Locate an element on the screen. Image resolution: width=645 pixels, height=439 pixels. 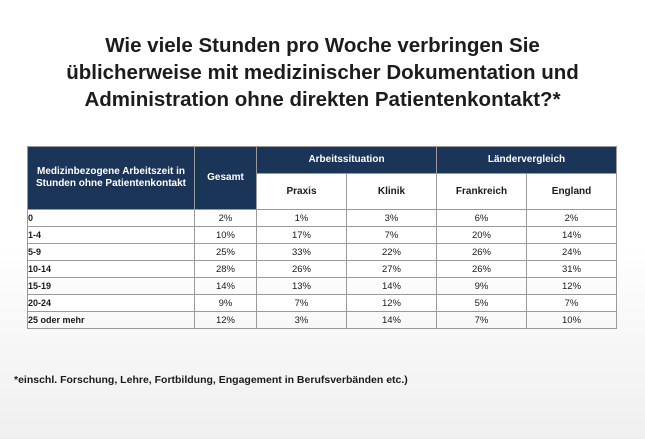
row-label: 10-14 is located at coordinates (111, 269).